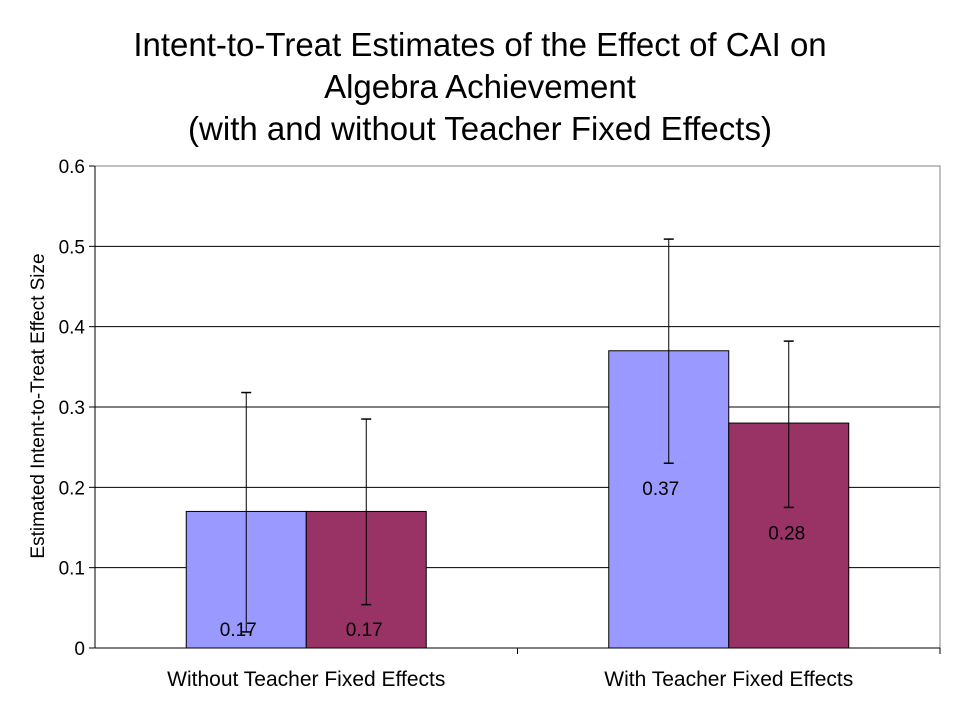 The image size is (960, 720). Describe the element at coordinates (306, 679) in the screenshot. I see `x-category-label: Without Teacher Fixed Effects` at that location.